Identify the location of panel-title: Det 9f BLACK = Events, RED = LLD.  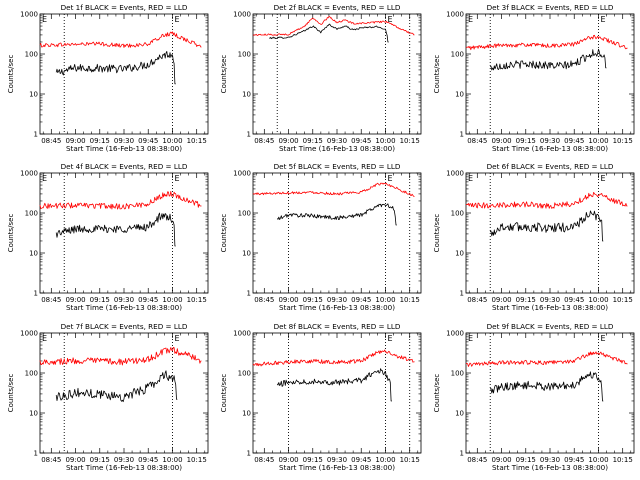
(550, 326).